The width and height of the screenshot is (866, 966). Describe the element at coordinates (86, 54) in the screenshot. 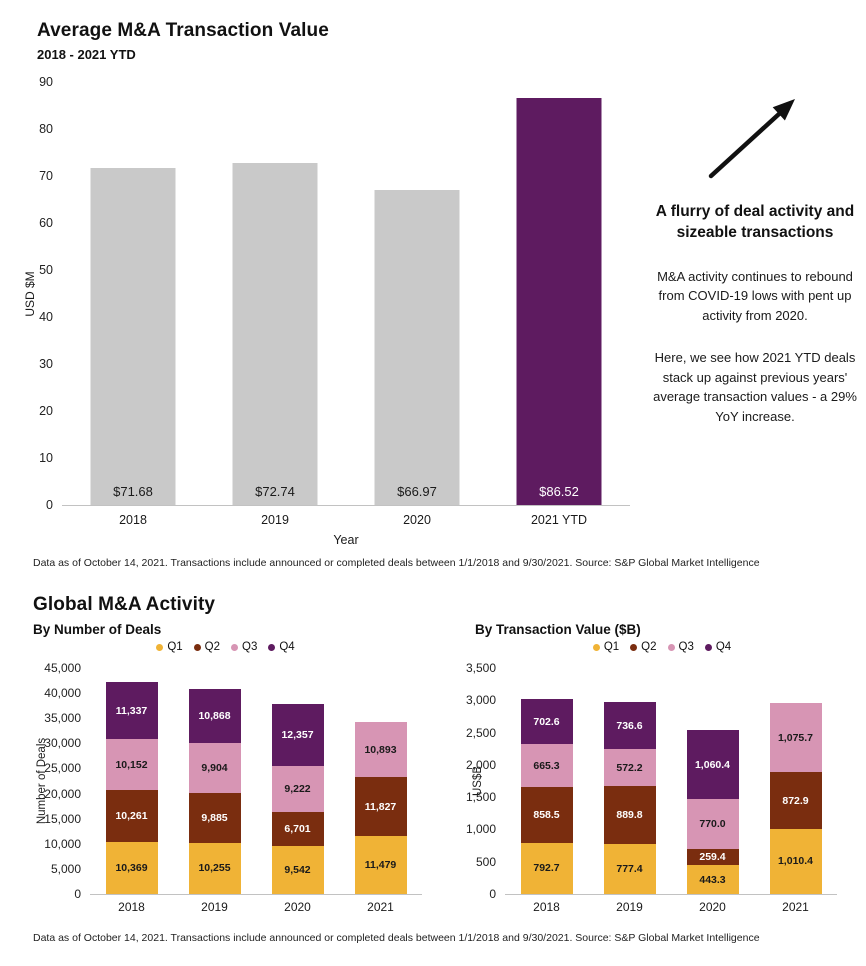

I see `top-chart-subtitle: 2018 - 2021 YTD` at that location.